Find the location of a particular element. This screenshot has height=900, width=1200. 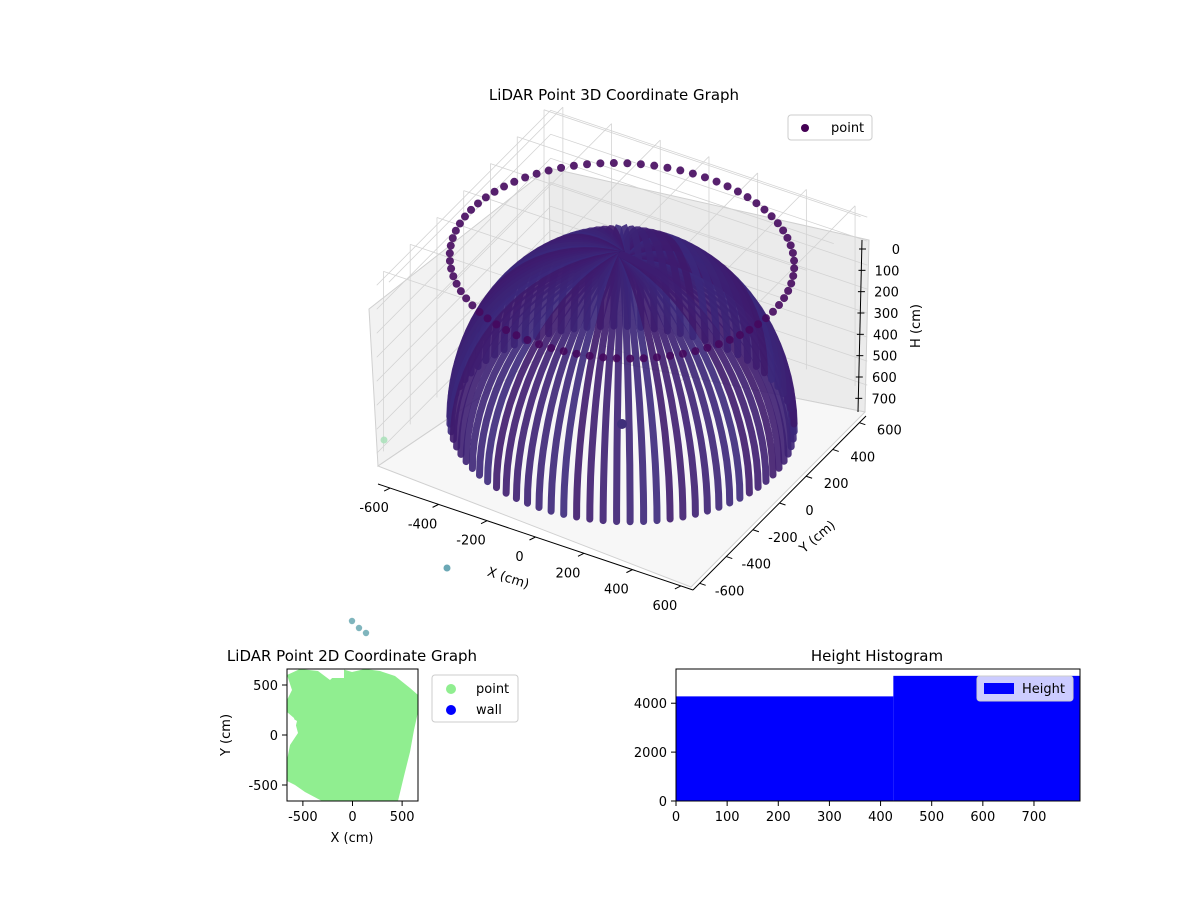

point-cloud-2d is located at coordinates (352, 735).